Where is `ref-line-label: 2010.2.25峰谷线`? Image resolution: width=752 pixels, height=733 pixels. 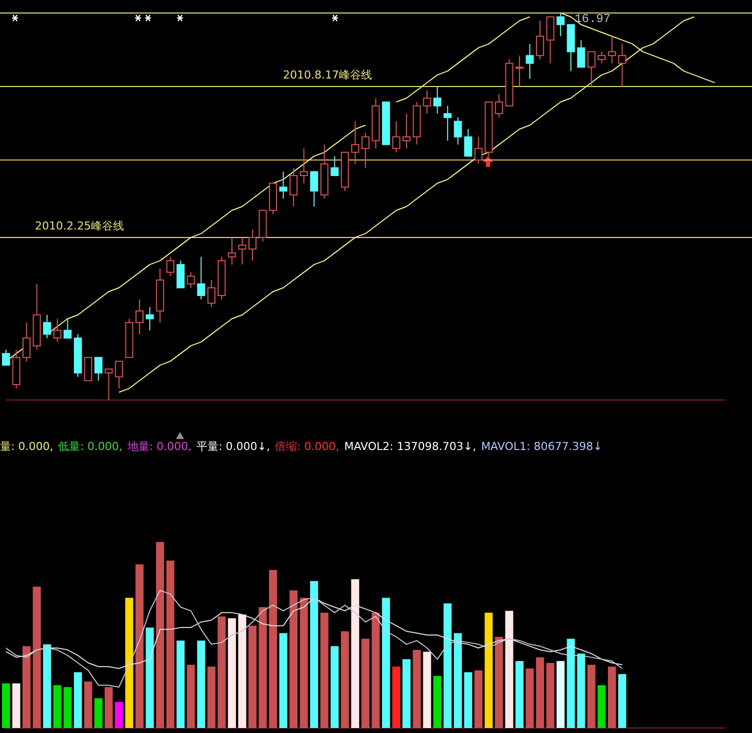 ref-line-label: 2010.2.25峰谷线 is located at coordinates (79, 225).